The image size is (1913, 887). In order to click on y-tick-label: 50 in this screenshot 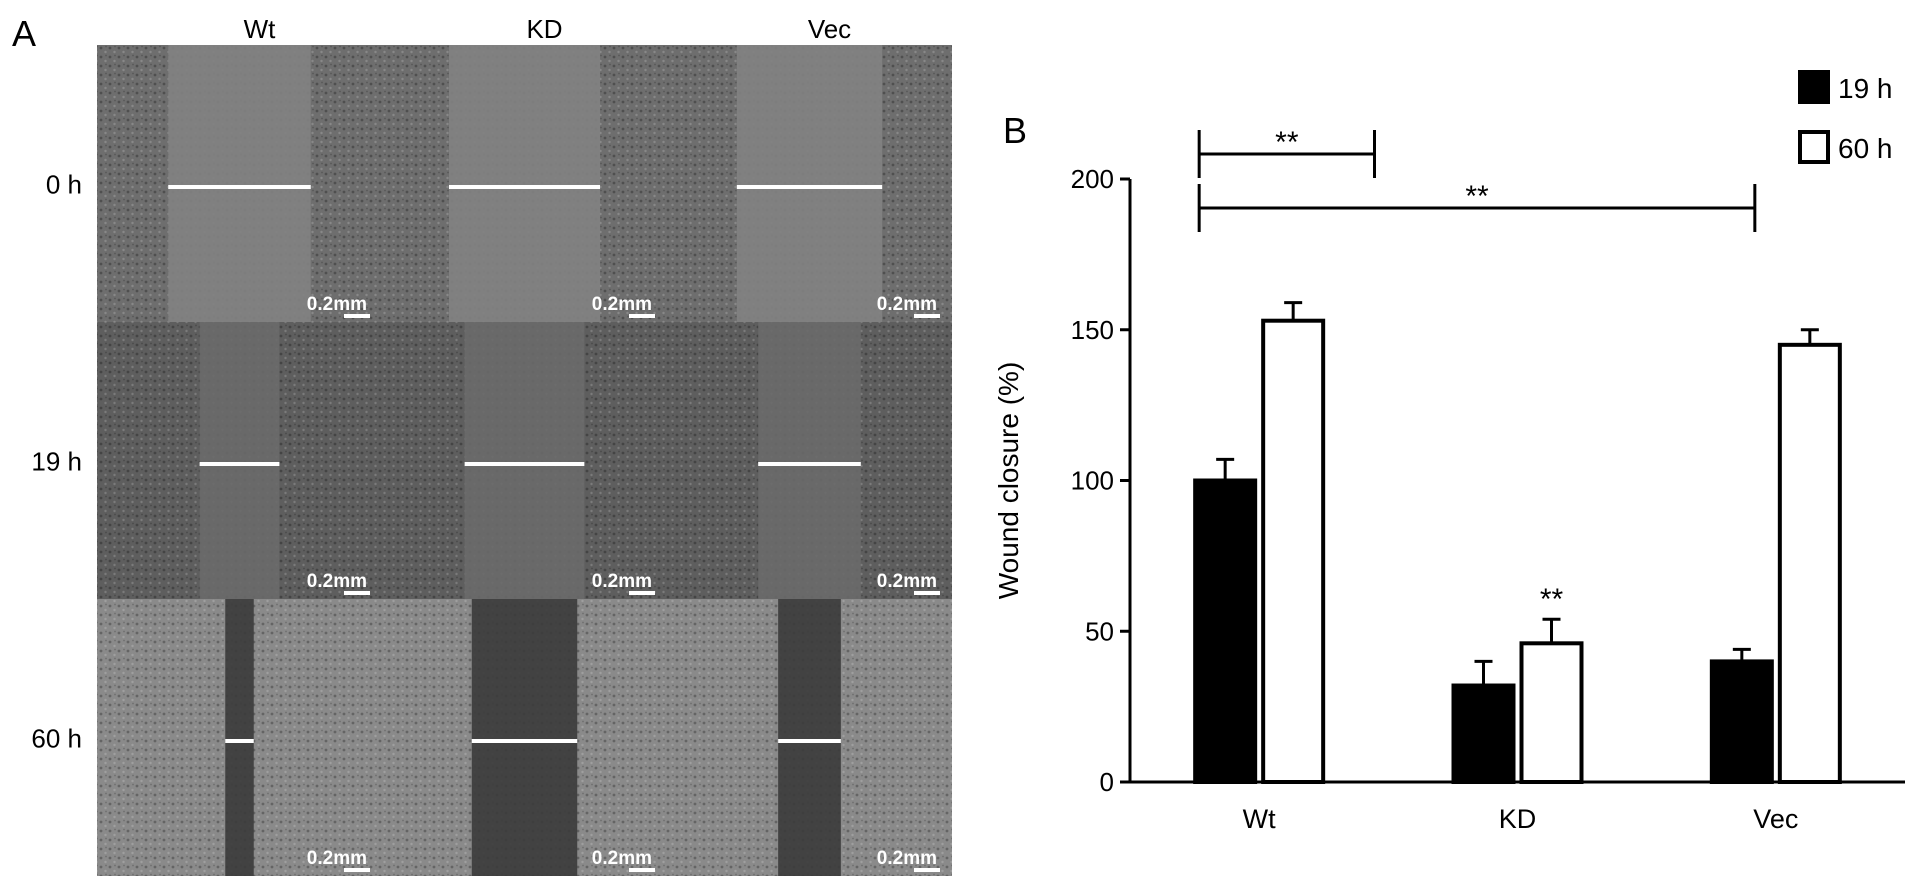, I will do `click(1099, 631)`.